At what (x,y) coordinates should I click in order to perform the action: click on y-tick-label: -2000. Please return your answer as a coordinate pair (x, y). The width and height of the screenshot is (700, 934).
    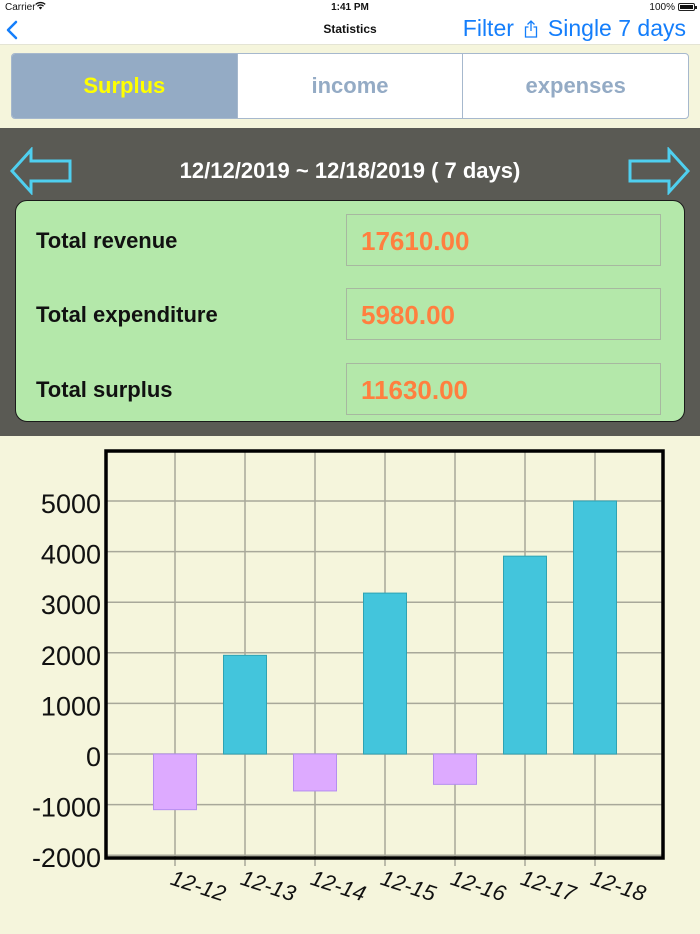
    Looking at the image, I should click on (66, 858).